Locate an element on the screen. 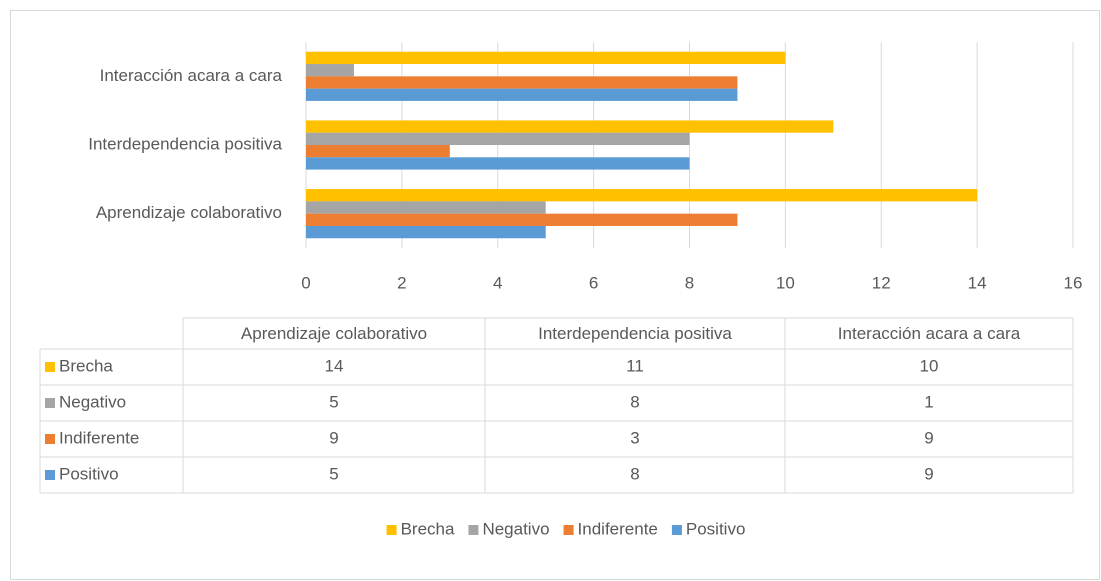  table-cell: 3 is located at coordinates (634, 437).